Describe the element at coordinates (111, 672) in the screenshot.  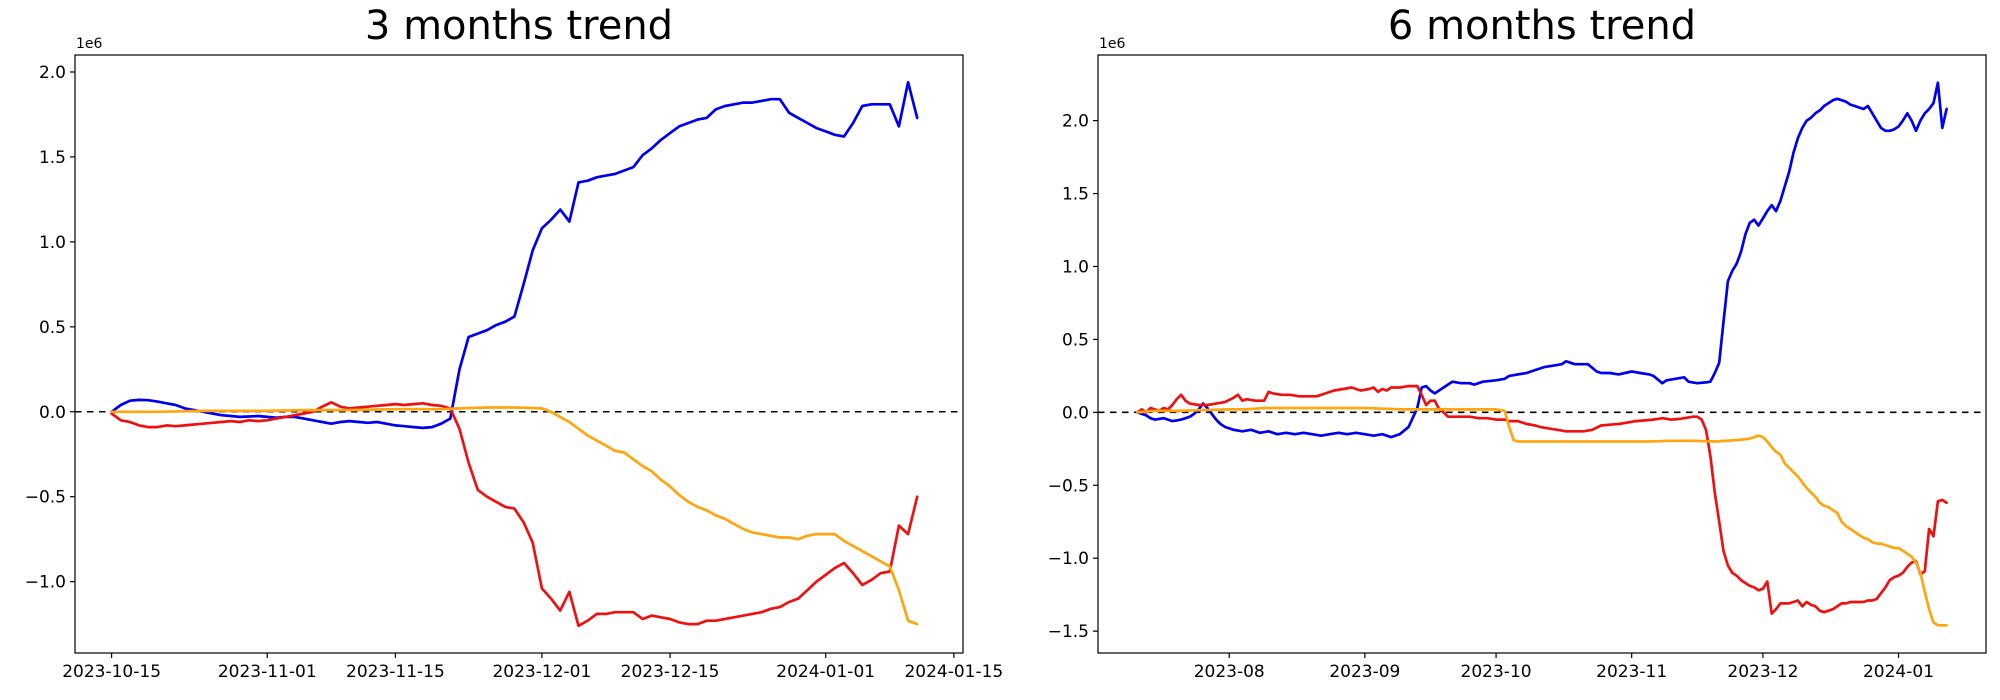
I see `svg-text: 2023-10-15` at that location.